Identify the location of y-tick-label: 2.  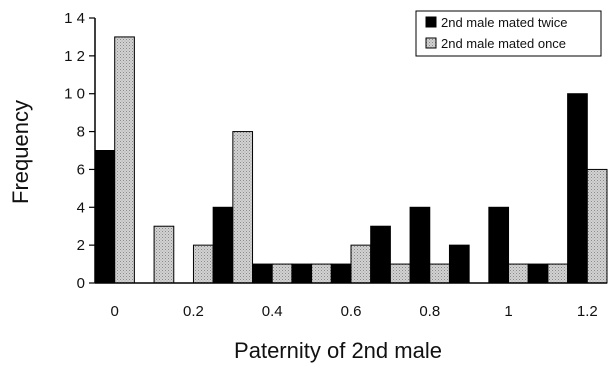
(81, 245).